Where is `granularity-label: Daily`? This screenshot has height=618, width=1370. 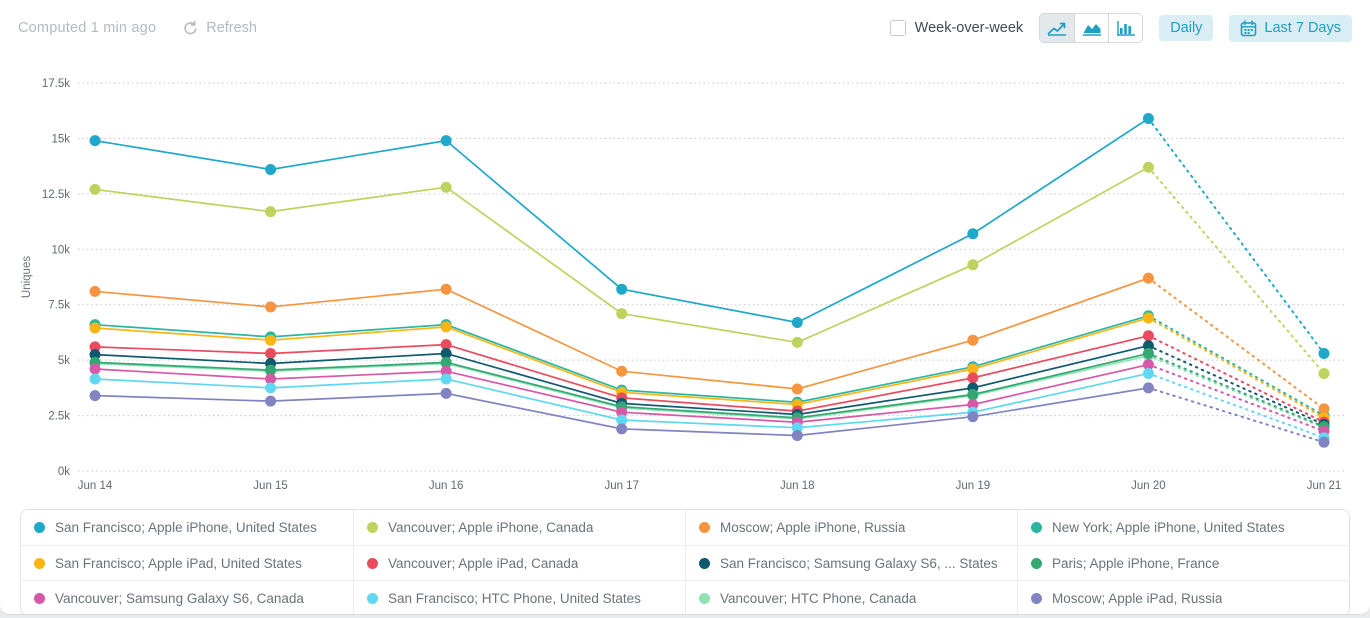 granularity-label: Daily is located at coordinates (1186, 28).